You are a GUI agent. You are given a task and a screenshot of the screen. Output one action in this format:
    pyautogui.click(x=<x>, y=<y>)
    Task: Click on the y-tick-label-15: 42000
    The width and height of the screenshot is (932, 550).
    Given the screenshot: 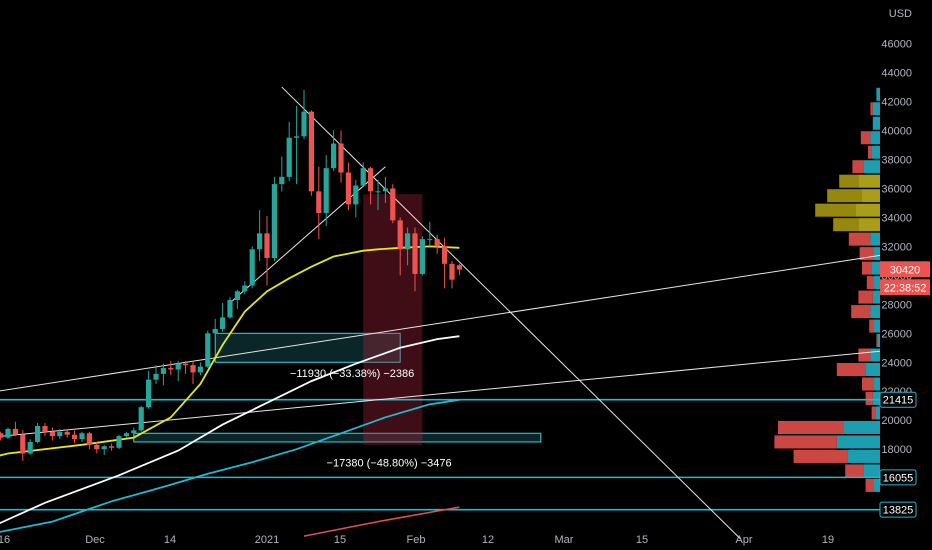 What is the action you would take?
    pyautogui.click(x=896, y=103)
    